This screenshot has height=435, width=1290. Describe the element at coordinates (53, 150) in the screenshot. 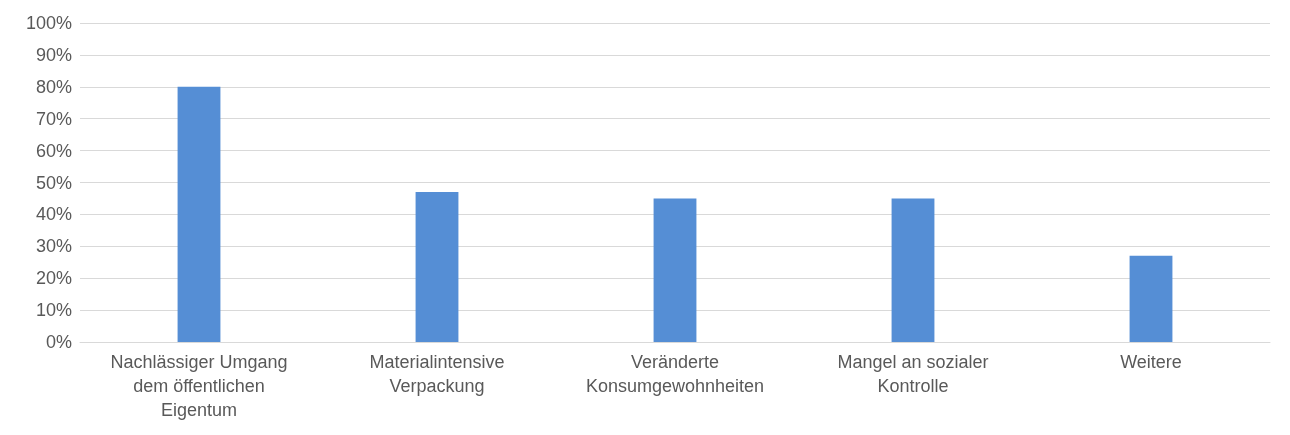

I see `y-tick-label: 60%` at that location.